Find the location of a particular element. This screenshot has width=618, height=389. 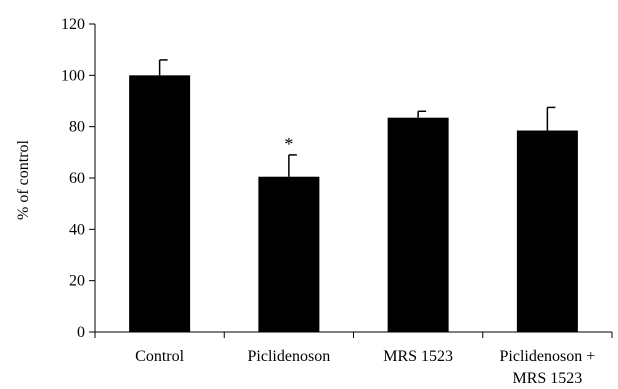

x-tick-label: Piclidenoson is located at coordinates (289, 356).